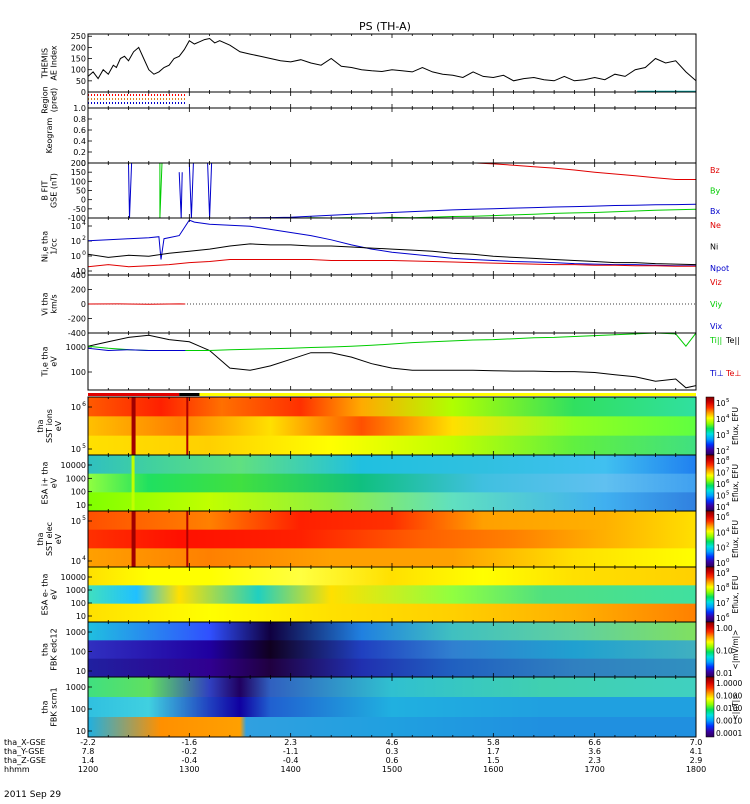 This screenshot has height=804, width=750. I want to click on xaxis-row-label: tha_Y-GSE, so click(24, 751).